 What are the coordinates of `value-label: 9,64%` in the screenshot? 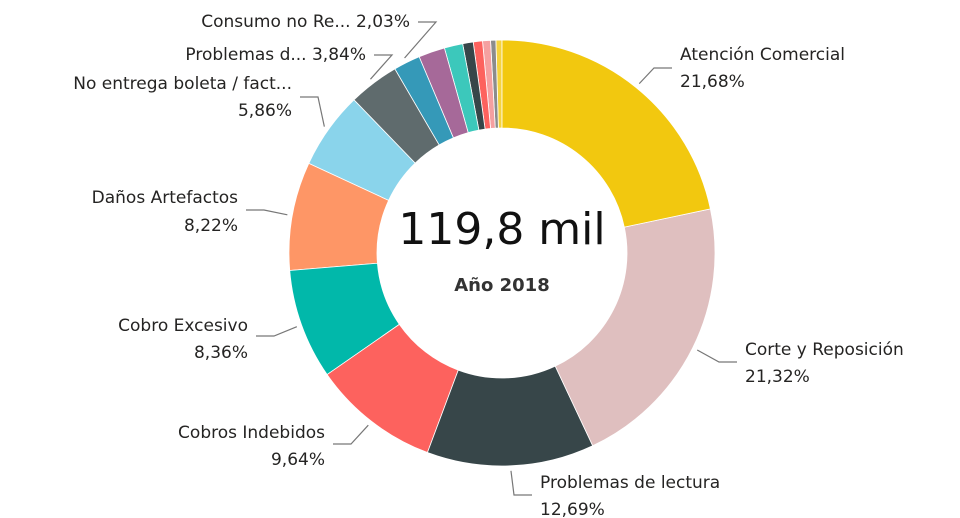 It's located at (298, 460).